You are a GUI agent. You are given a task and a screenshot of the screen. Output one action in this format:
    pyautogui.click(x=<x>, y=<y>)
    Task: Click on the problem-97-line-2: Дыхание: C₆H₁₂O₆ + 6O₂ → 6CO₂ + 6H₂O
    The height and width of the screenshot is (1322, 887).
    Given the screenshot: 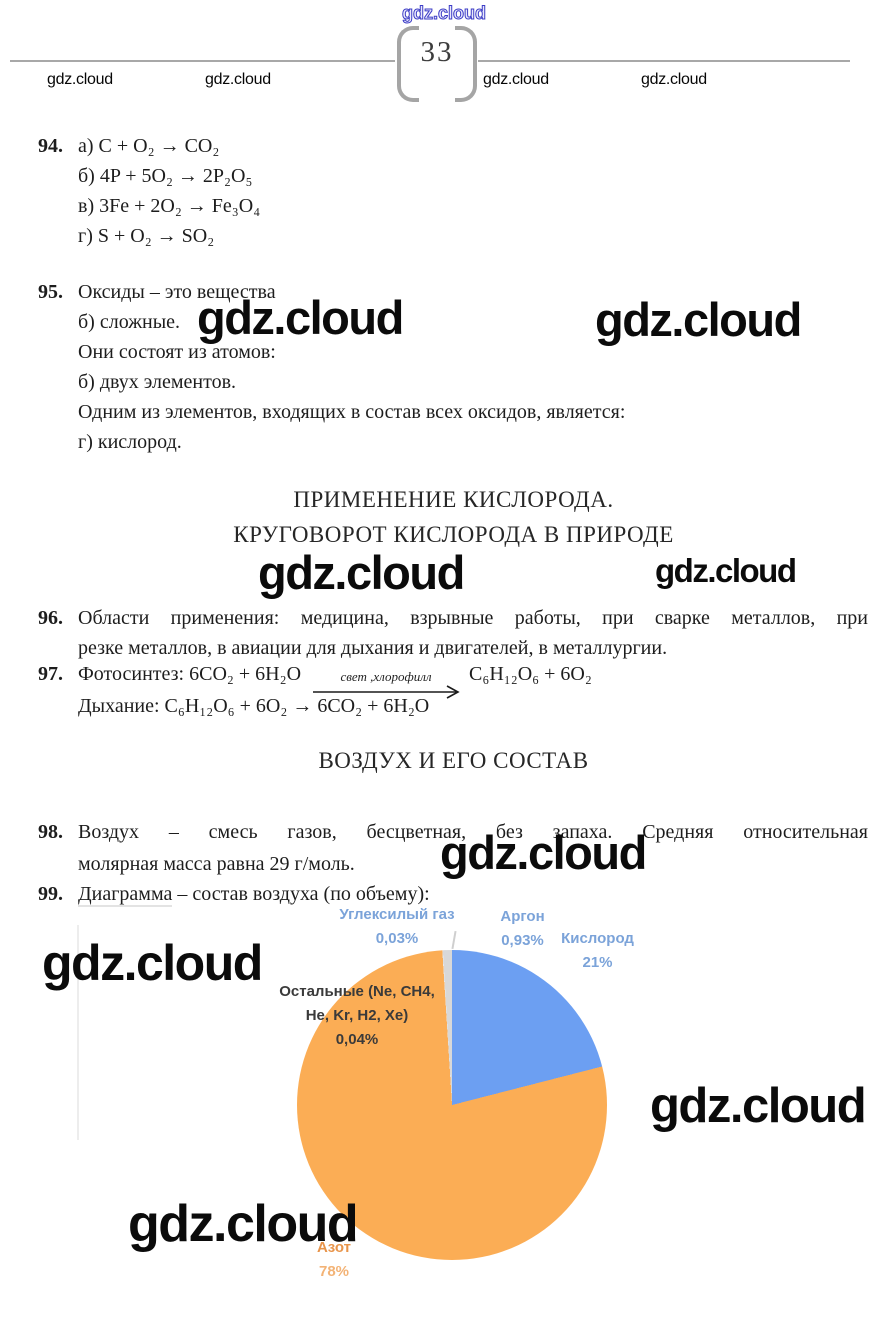 What is the action you would take?
    pyautogui.click(x=473, y=706)
    